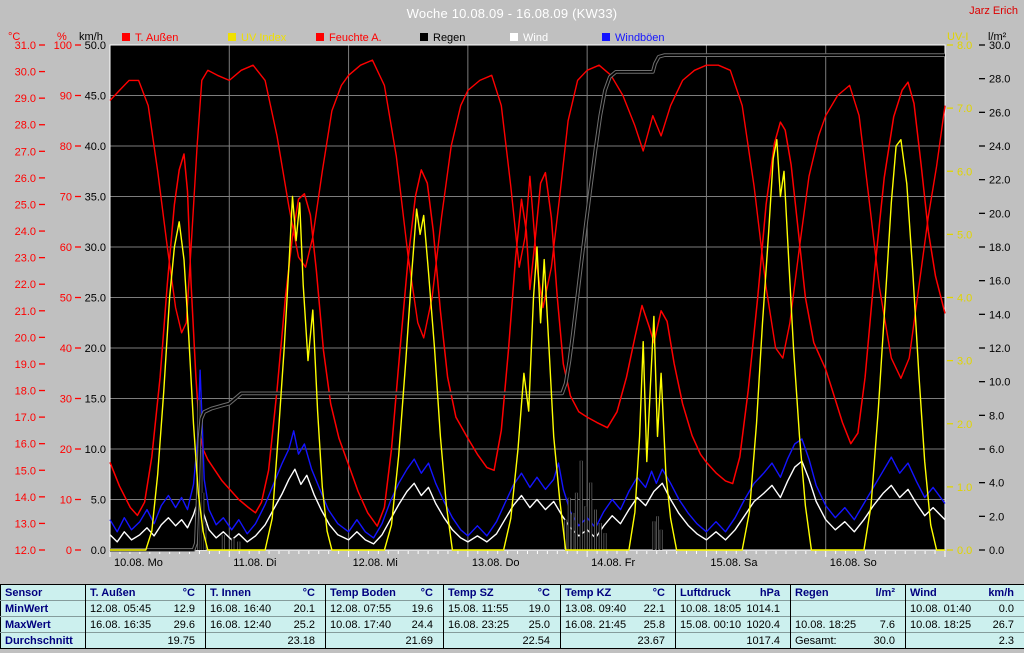 The width and height of the screenshot is (1024, 653). Describe the element at coordinates (63, 46) in the screenshot. I see `axis-percent-tick-label: 100` at that location.